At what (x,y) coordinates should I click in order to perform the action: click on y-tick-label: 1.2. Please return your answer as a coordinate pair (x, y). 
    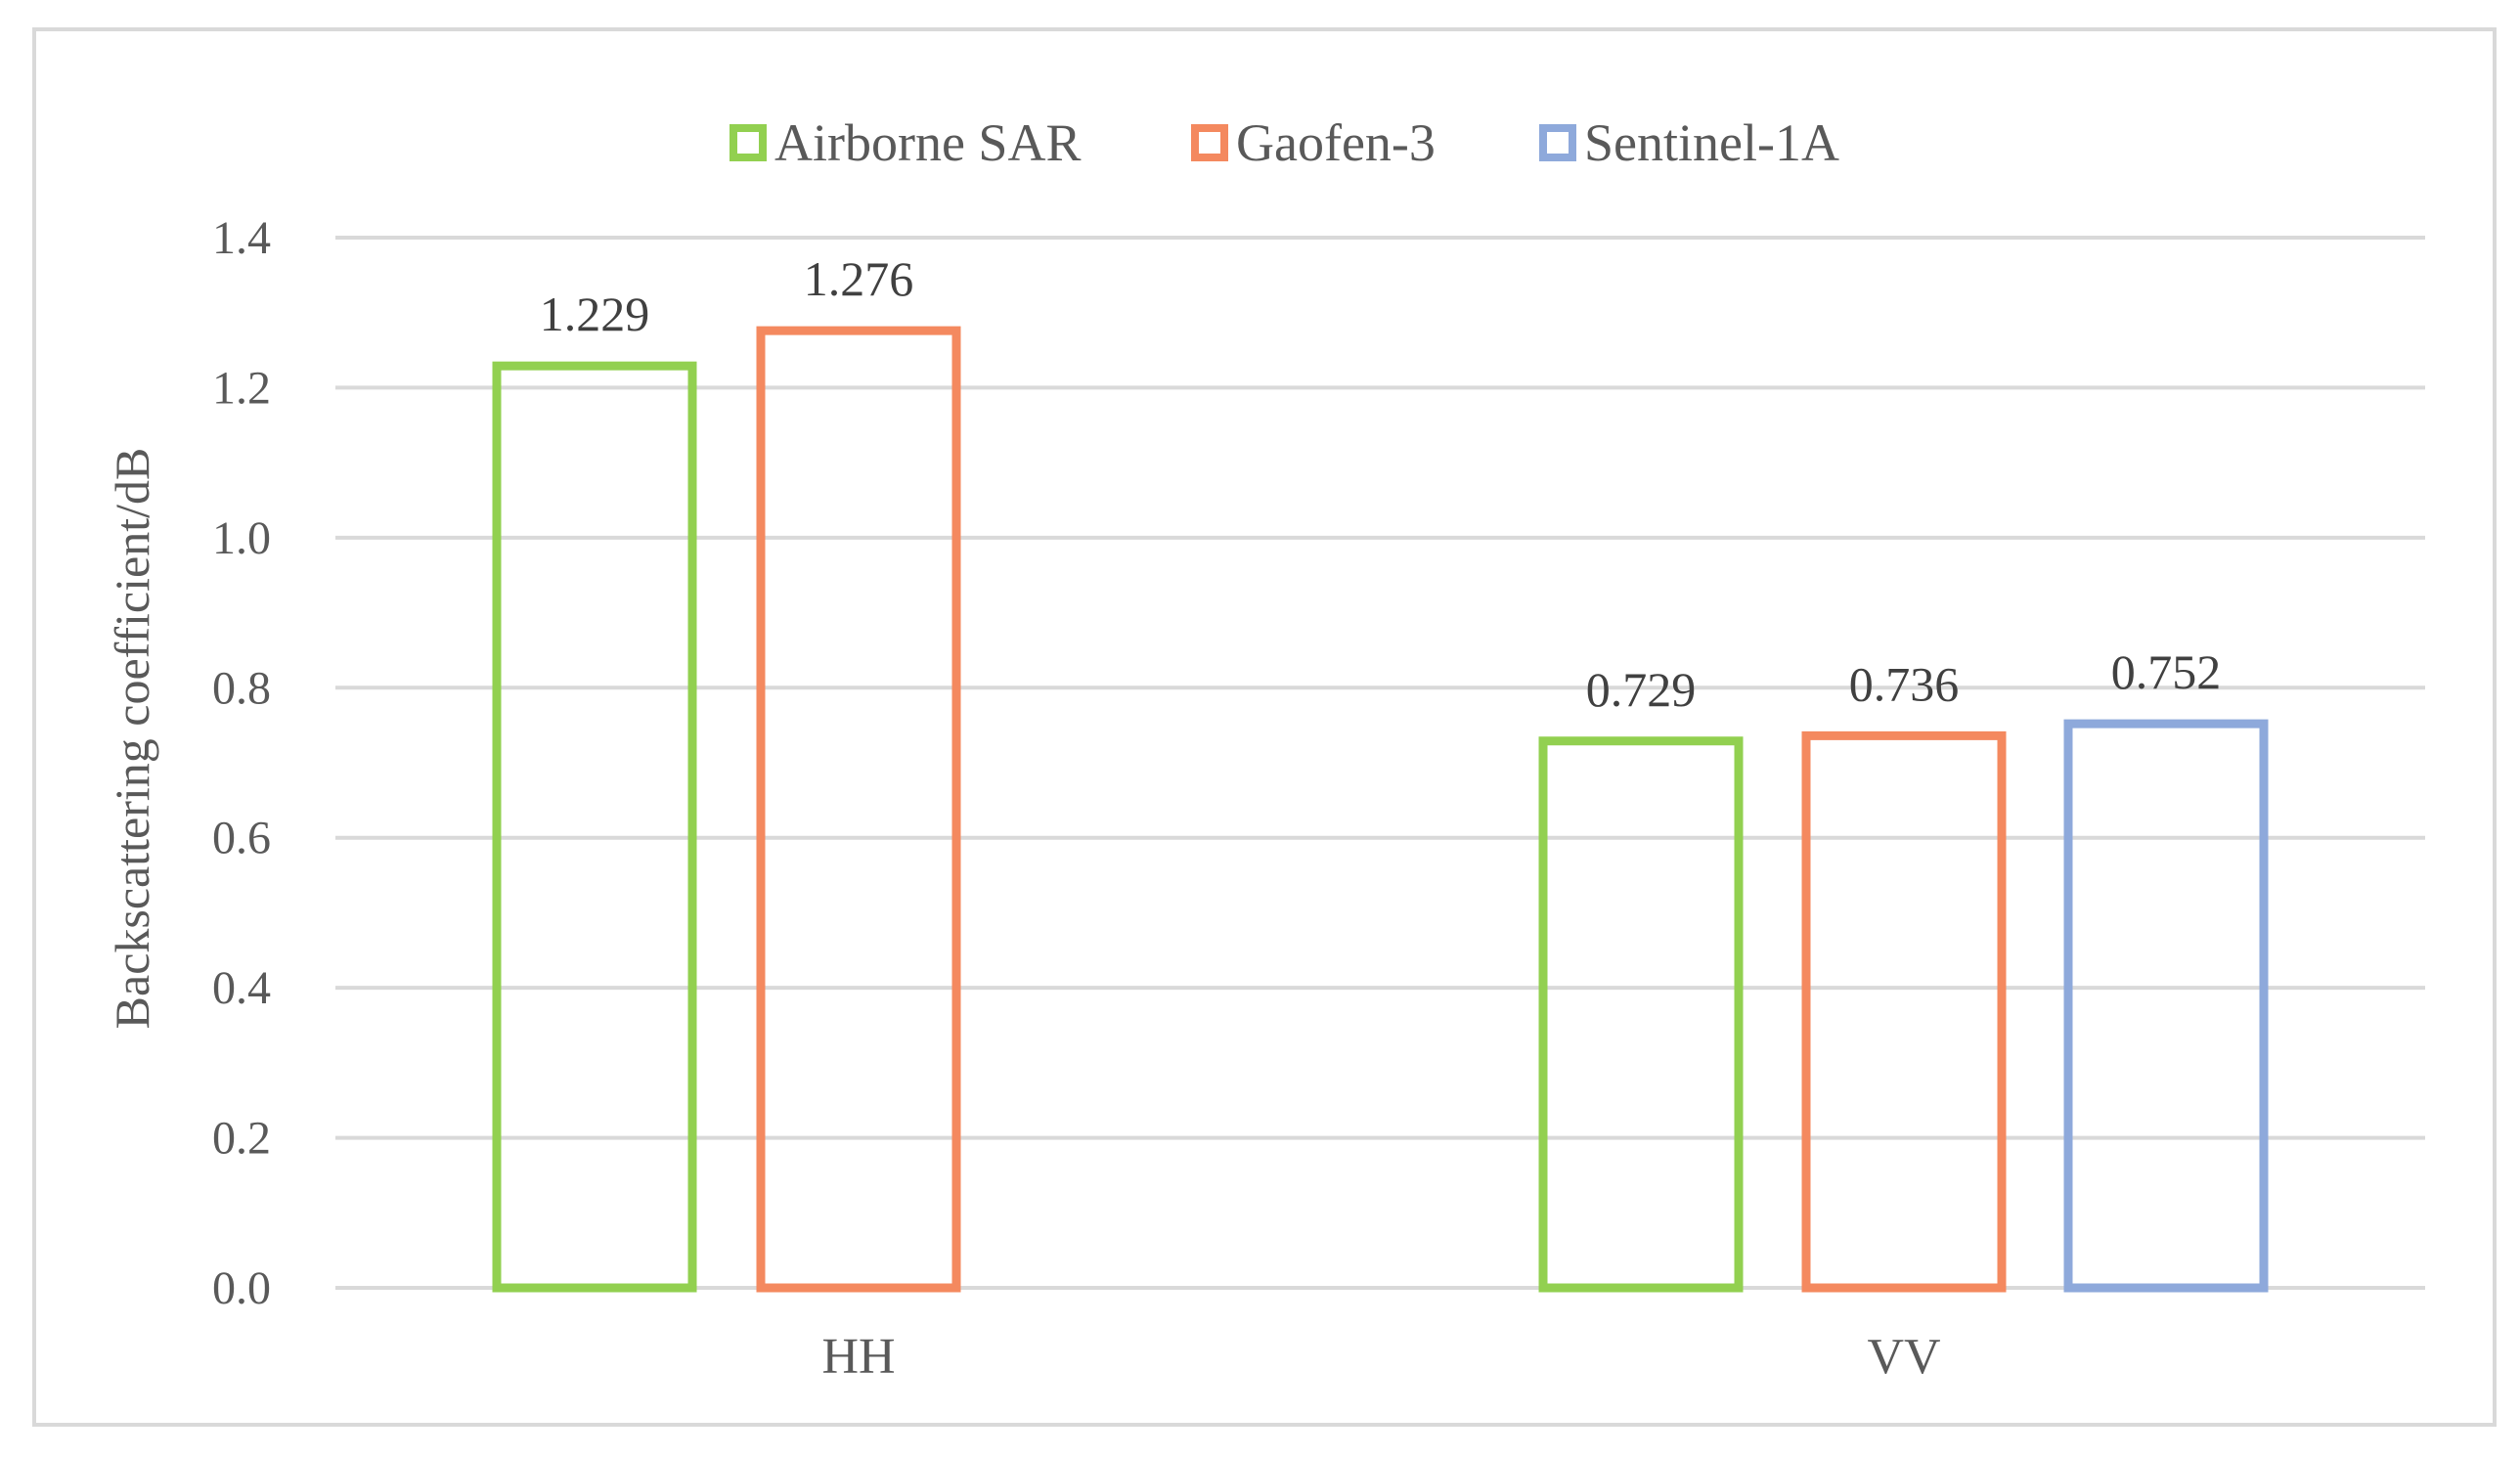
    Looking at the image, I should click on (241, 388).